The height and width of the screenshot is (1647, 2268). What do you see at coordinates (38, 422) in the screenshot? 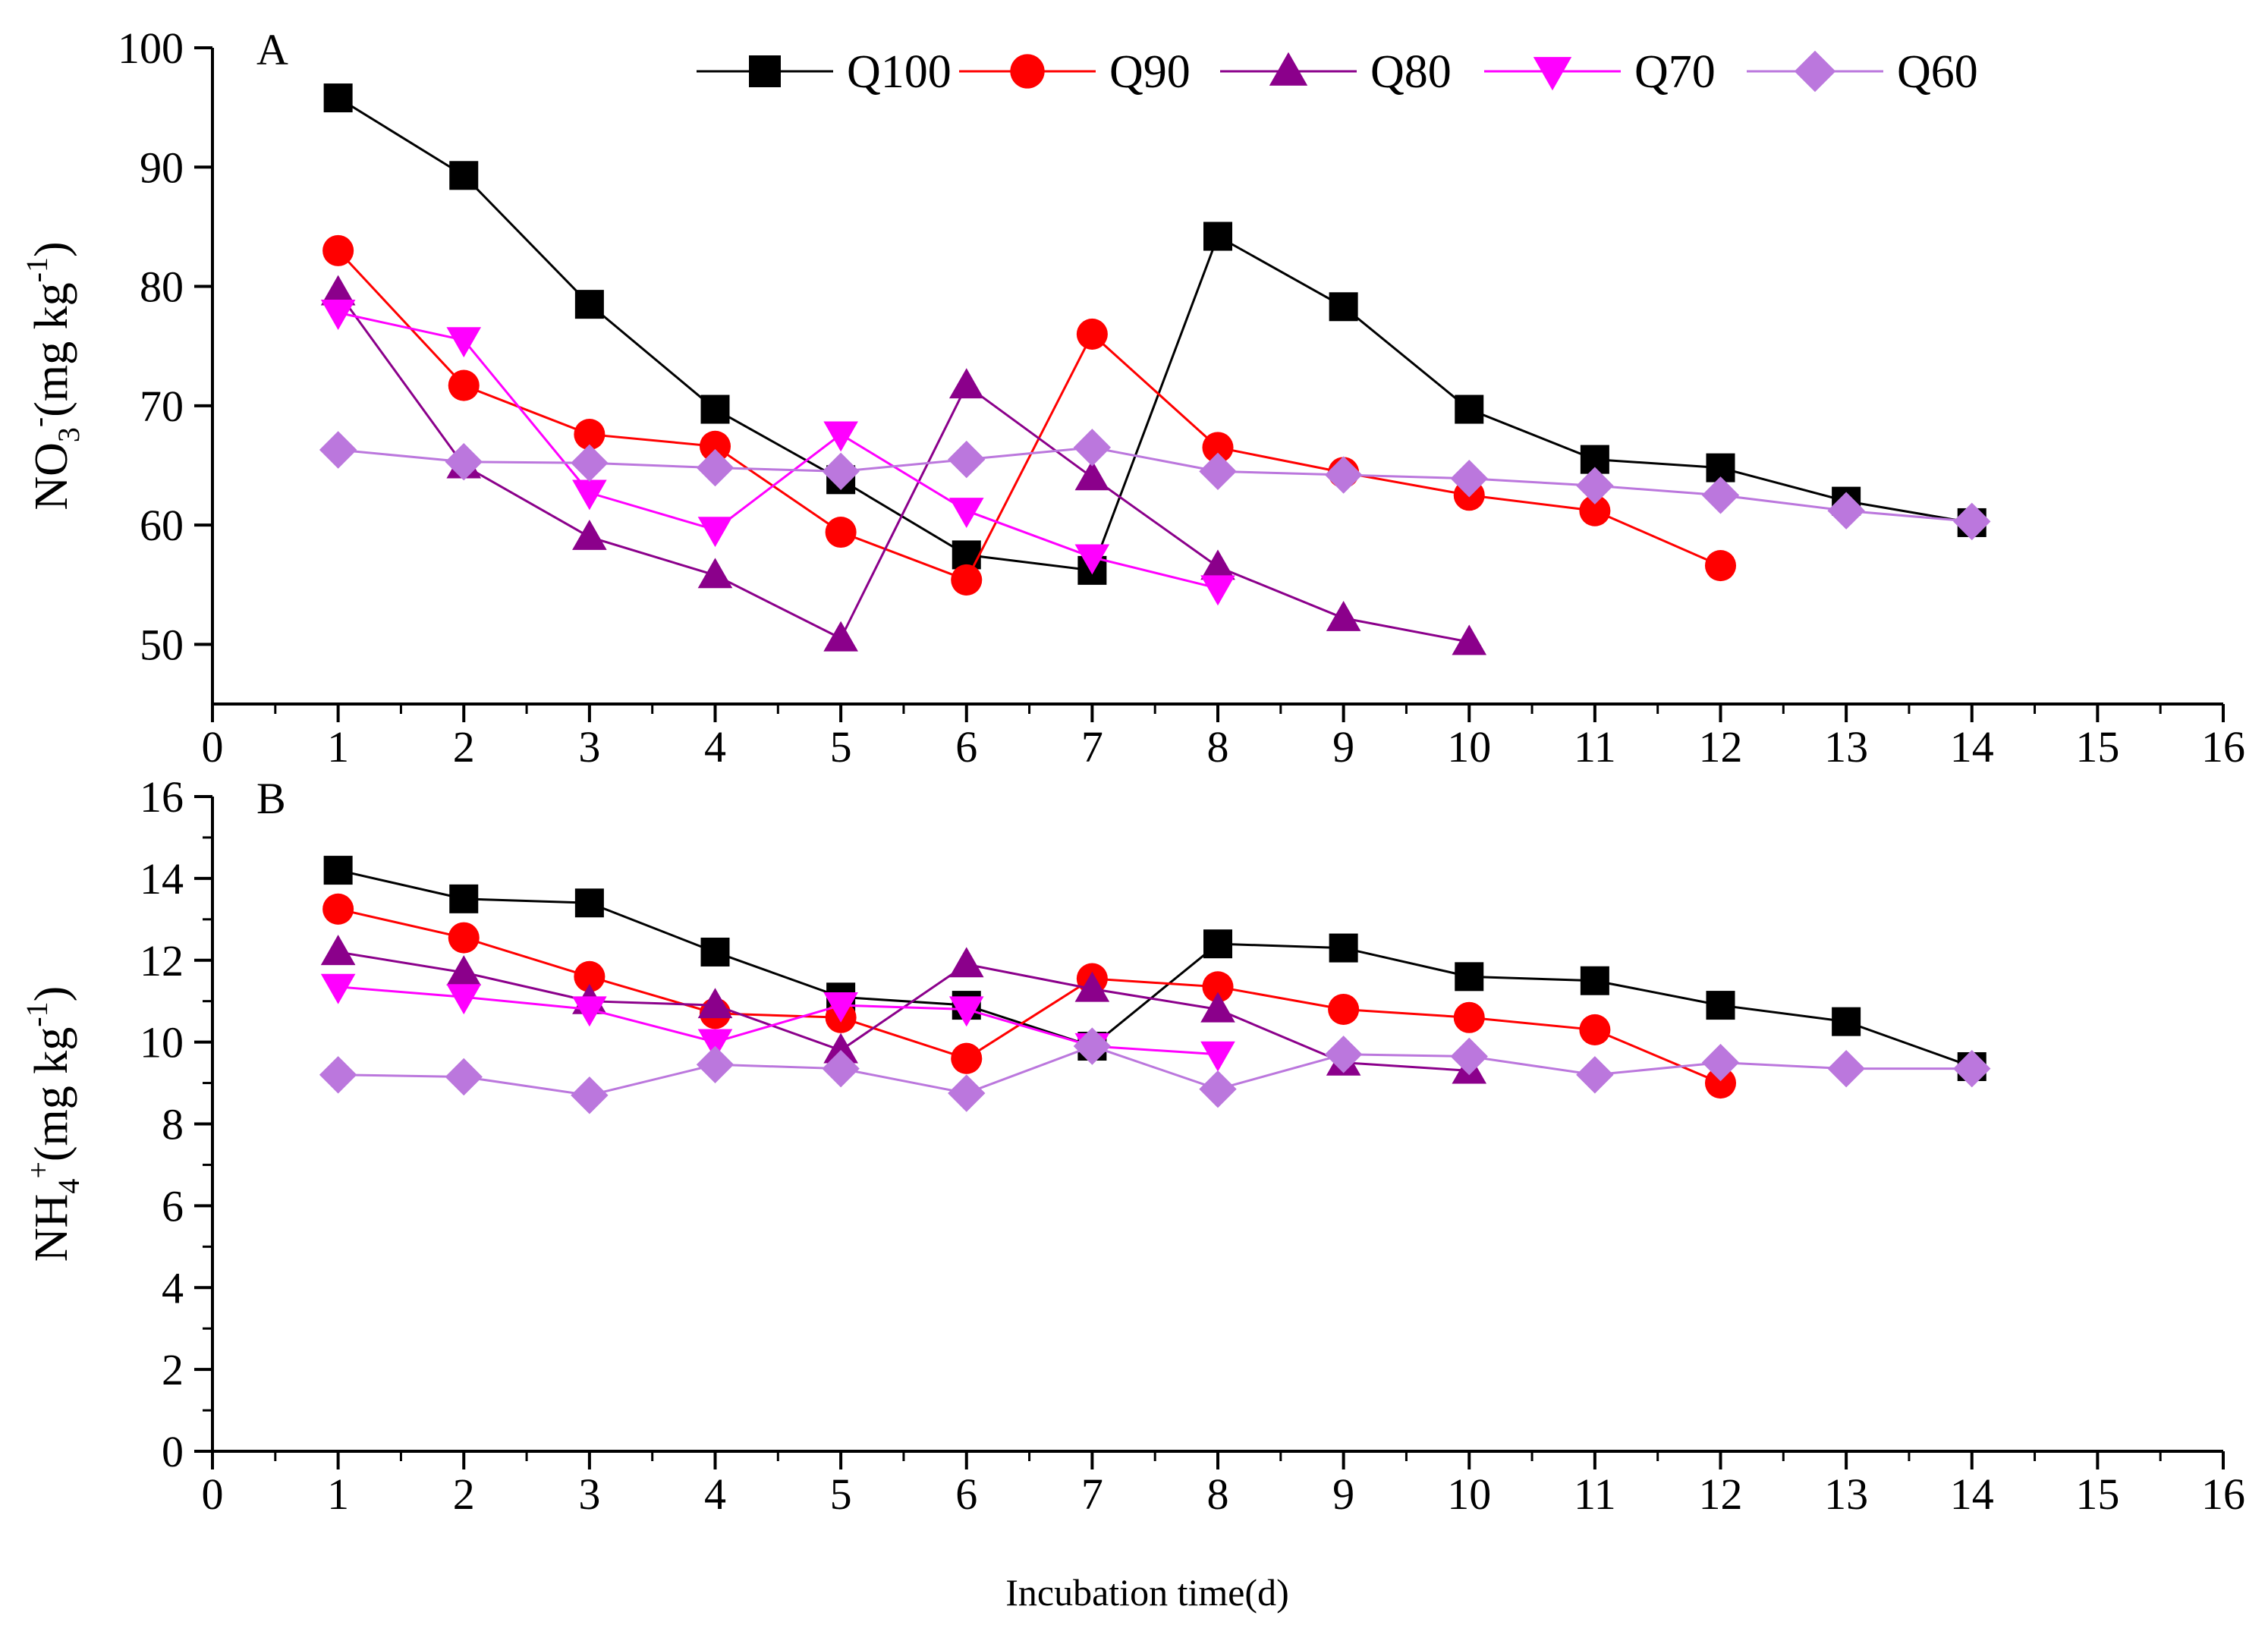
I see `y-axis-title-sup: -` at bounding box center [38, 422].